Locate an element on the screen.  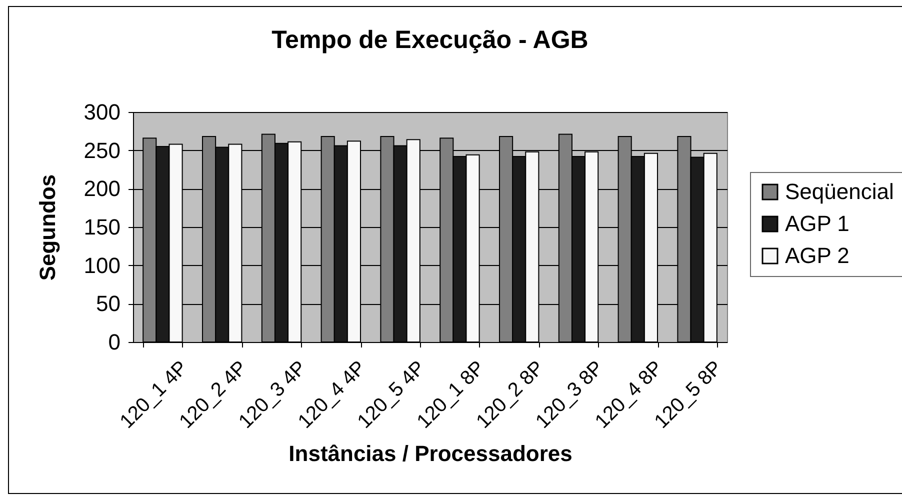
y-tick-label: 300 is located at coordinates (102, 112).